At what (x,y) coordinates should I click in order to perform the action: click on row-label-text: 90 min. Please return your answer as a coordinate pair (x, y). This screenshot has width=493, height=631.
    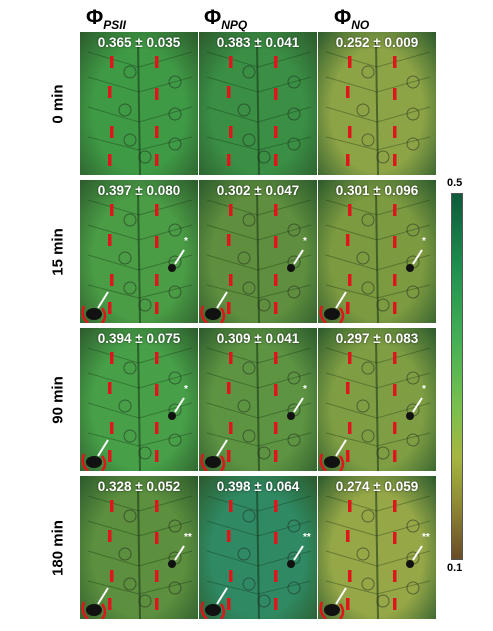
    Looking at the image, I should click on (58, 399).